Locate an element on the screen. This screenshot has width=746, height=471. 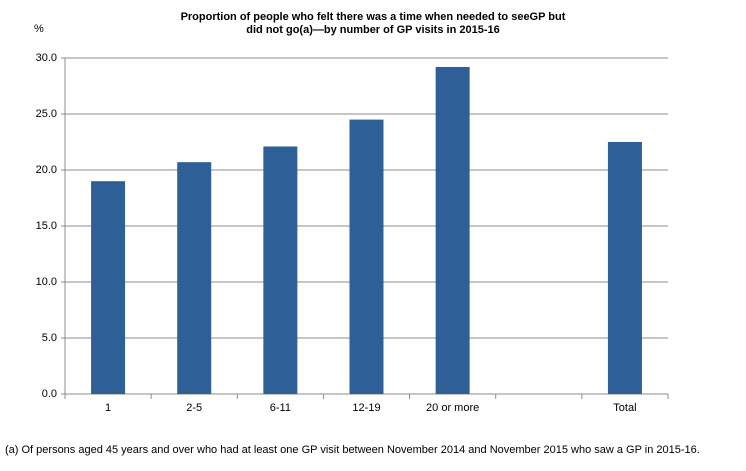
x-tick-label: 12-19 is located at coordinates (366, 408).